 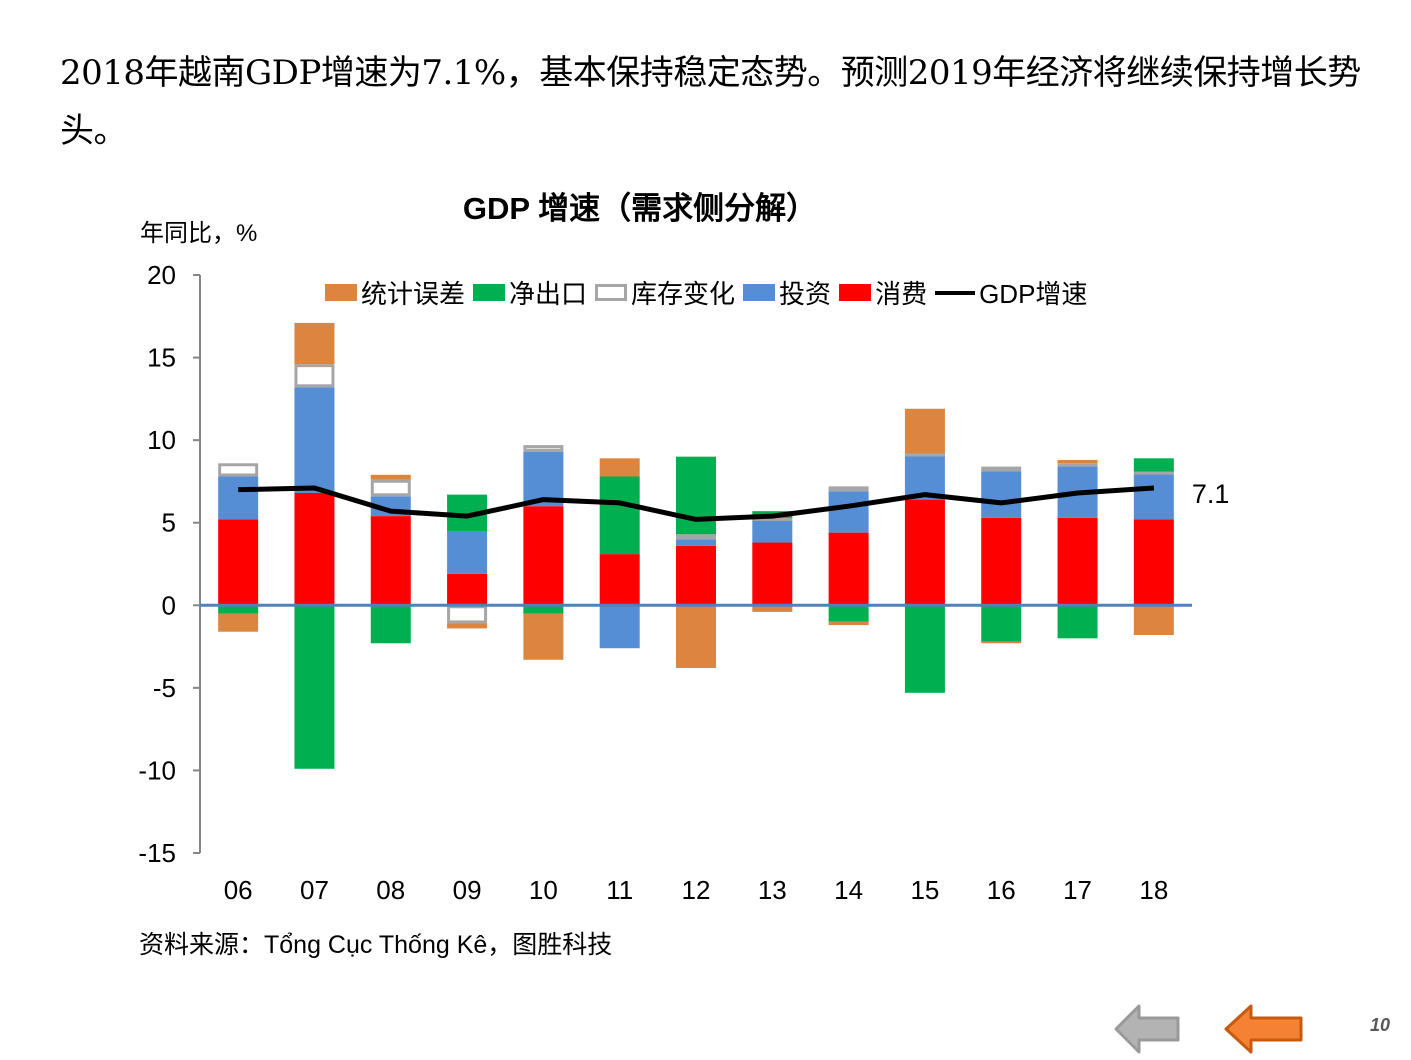 What do you see at coordinates (696, 890) in the screenshot?
I see `x-tick-label: 12` at bounding box center [696, 890].